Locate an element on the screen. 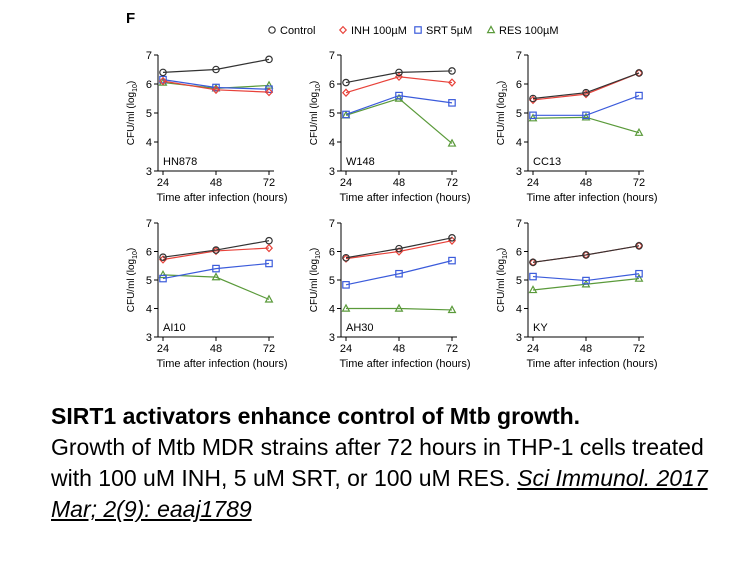 This screenshot has width=756, height=567. legend-item-res-100-m: RES 100µM is located at coordinates (522, 31).